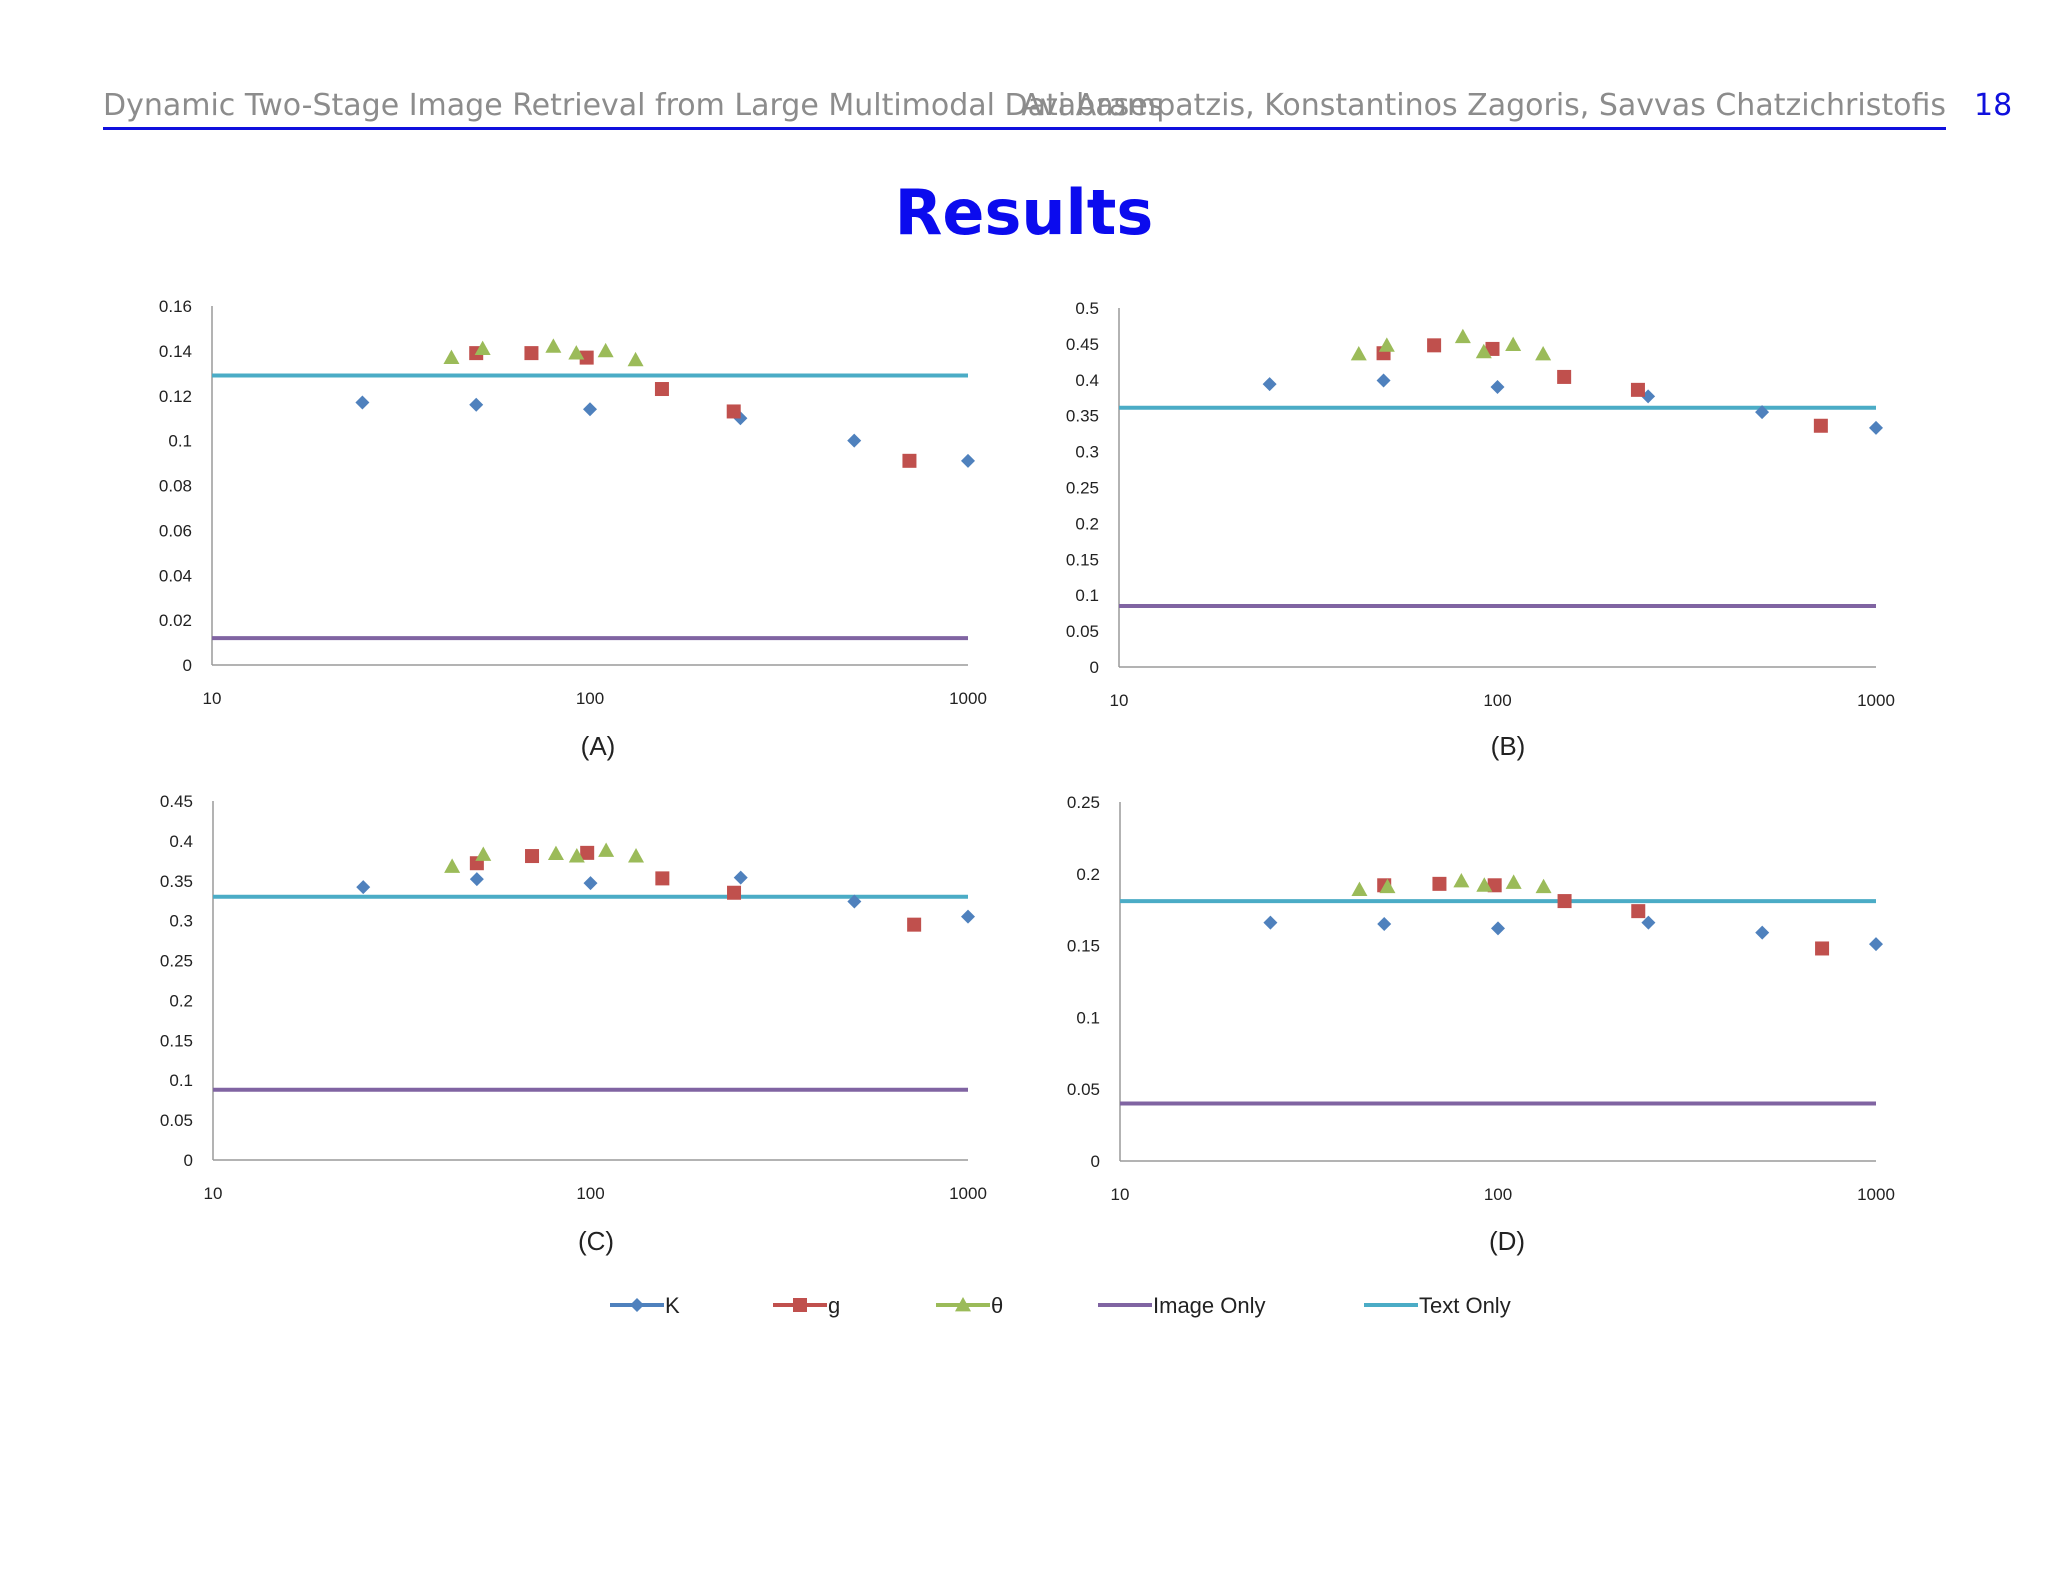  Describe the element at coordinates (1088, 874) in the screenshot. I see `y-tick-label: 0.2` at that location.